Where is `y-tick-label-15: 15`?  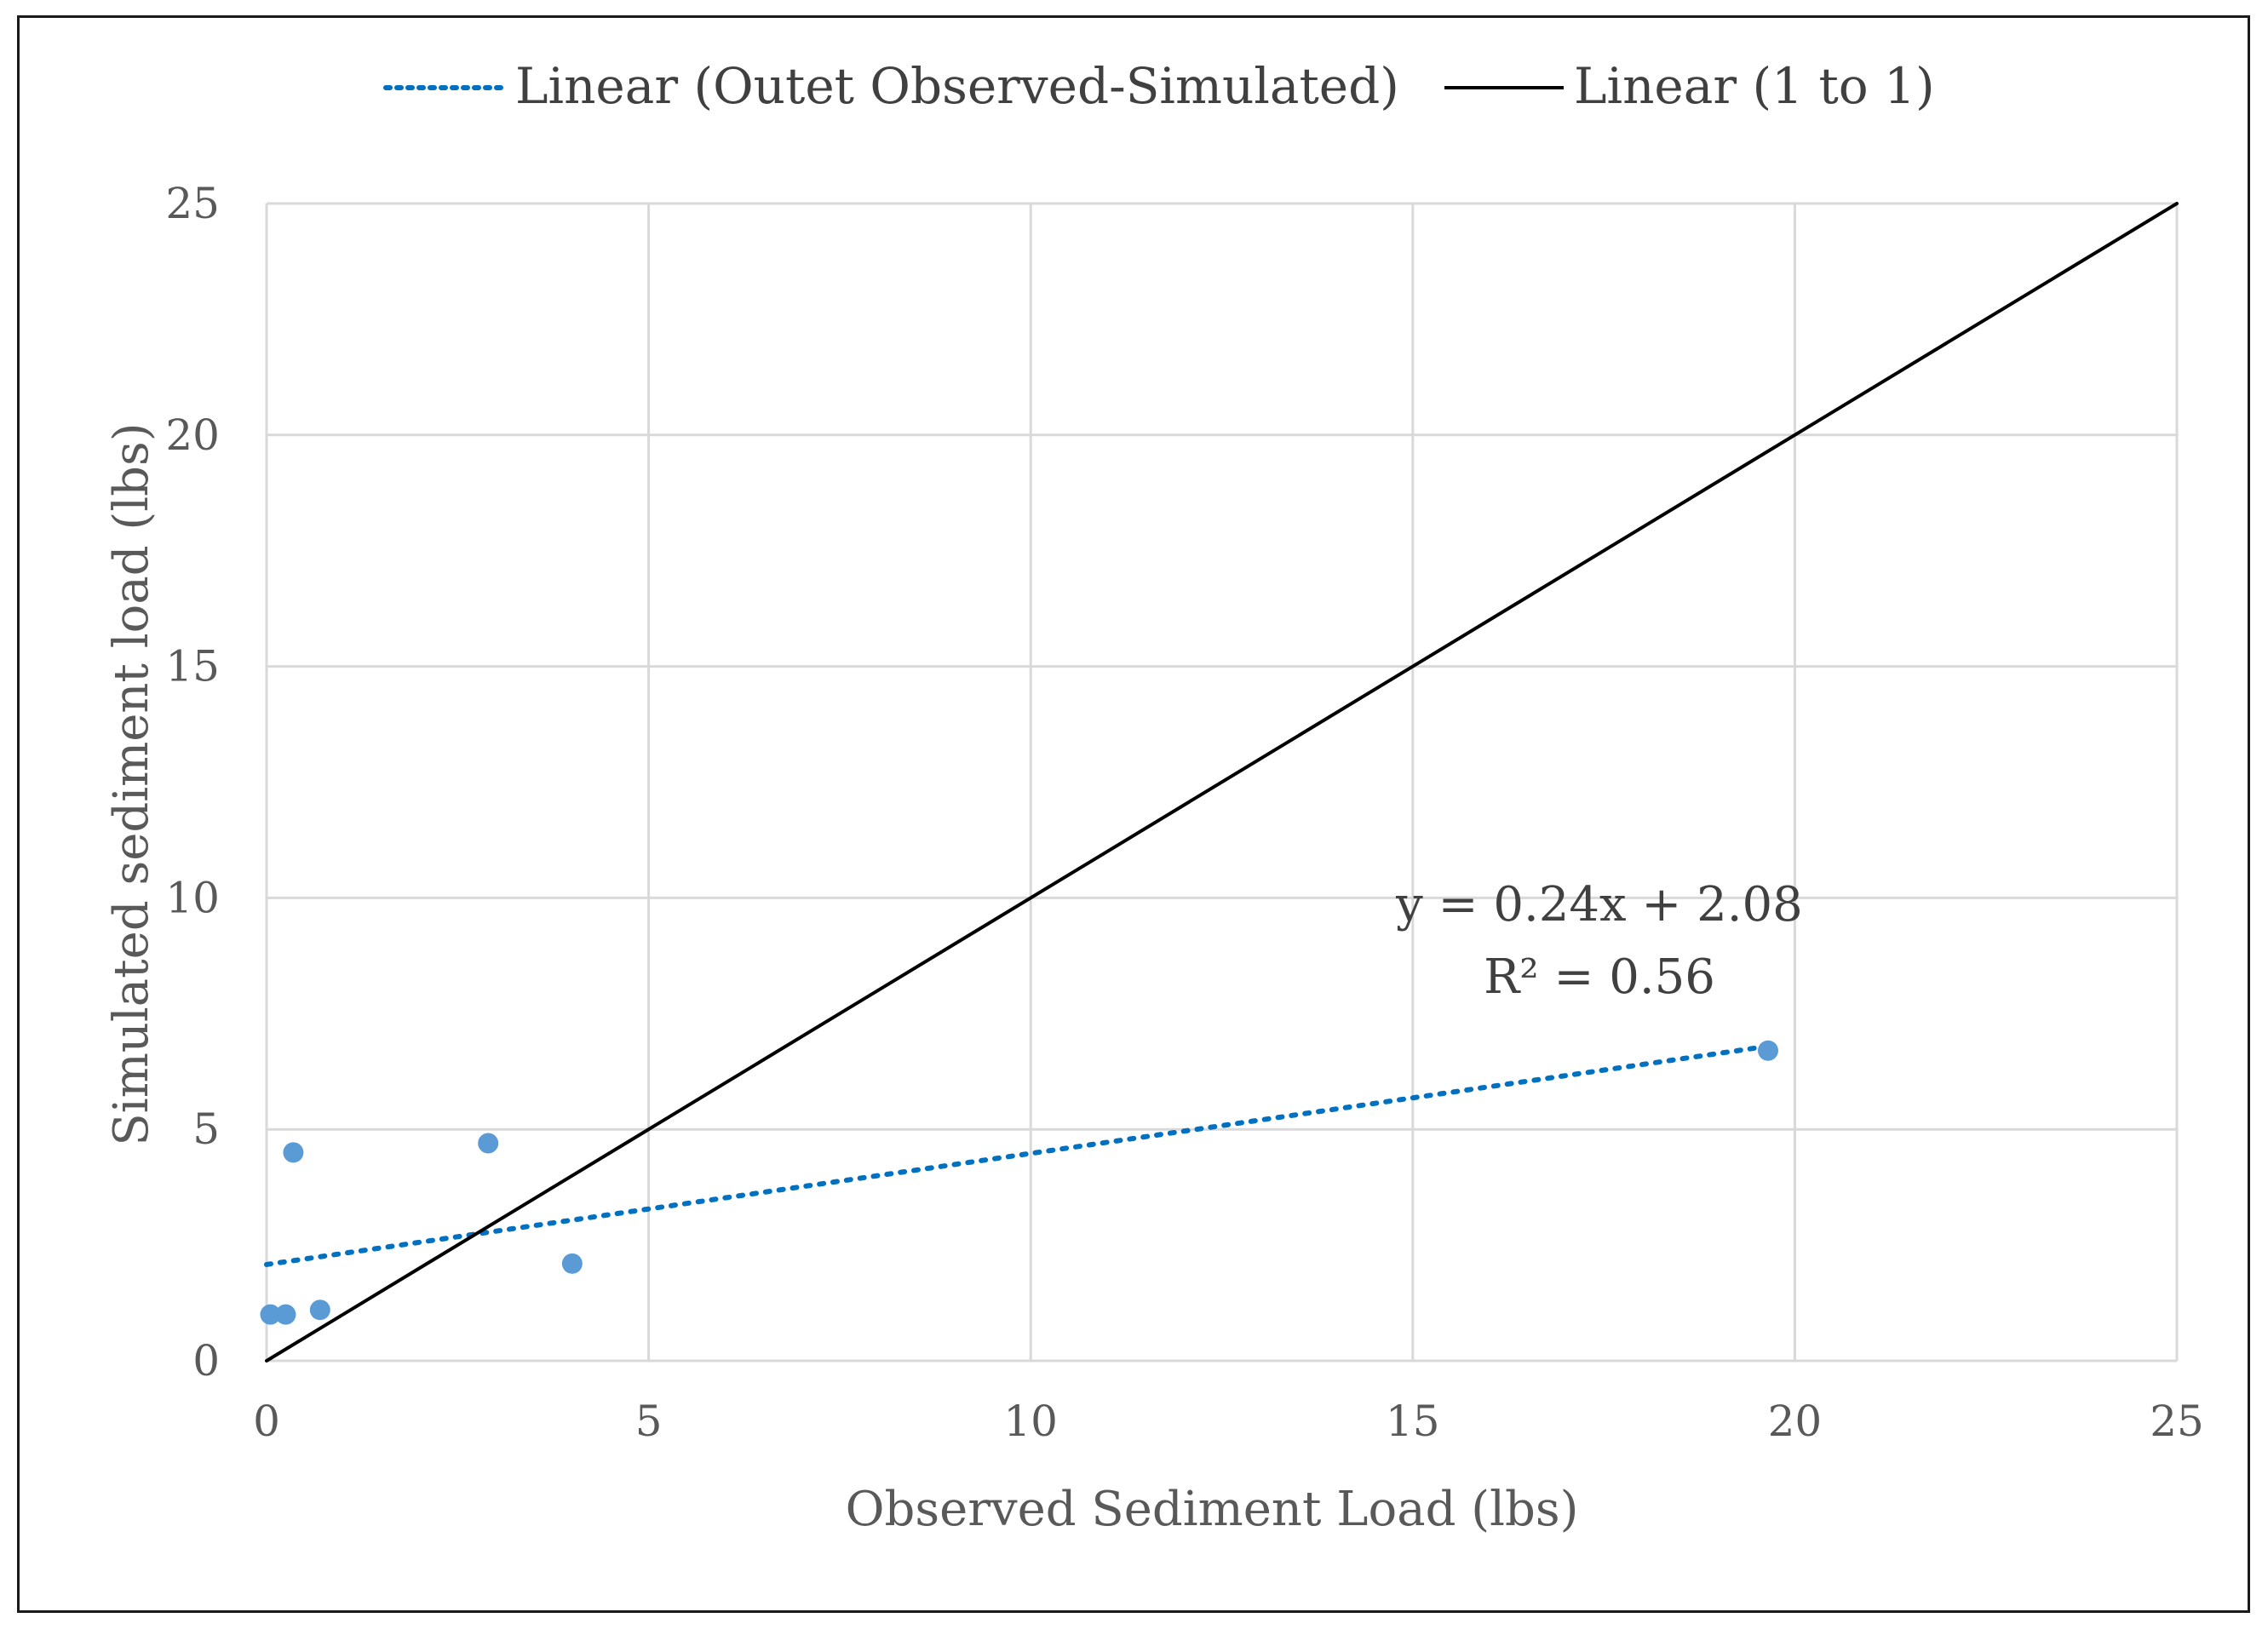
y-tick-label-15: 15 is located at coordinates (192, 666).